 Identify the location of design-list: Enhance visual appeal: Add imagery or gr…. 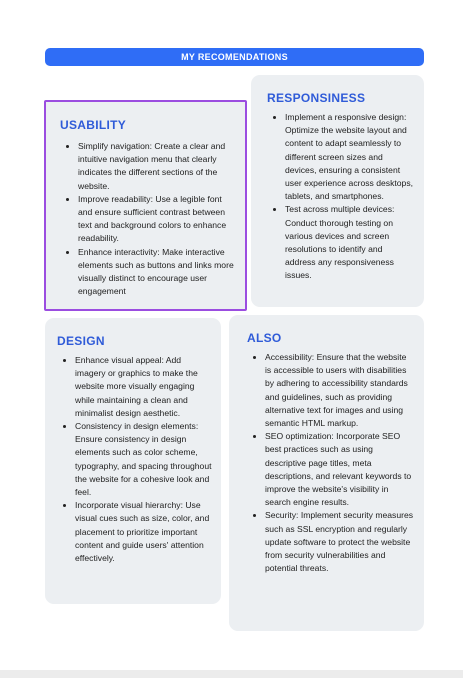
(135, 459).